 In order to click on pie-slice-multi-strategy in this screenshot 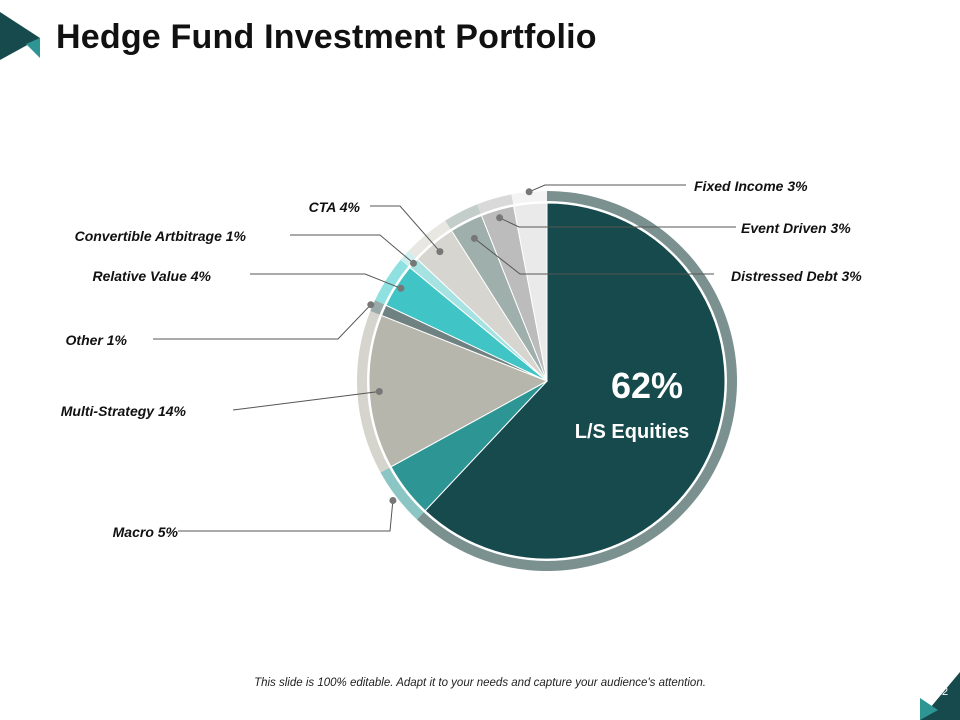, I will do `click(458, 391)`.